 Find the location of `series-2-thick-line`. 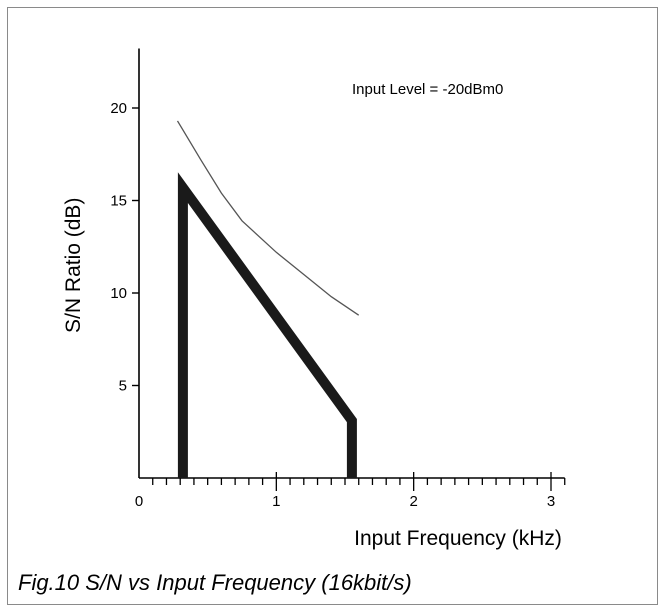

series-2-thick-line is located at coordinates (267, 325).